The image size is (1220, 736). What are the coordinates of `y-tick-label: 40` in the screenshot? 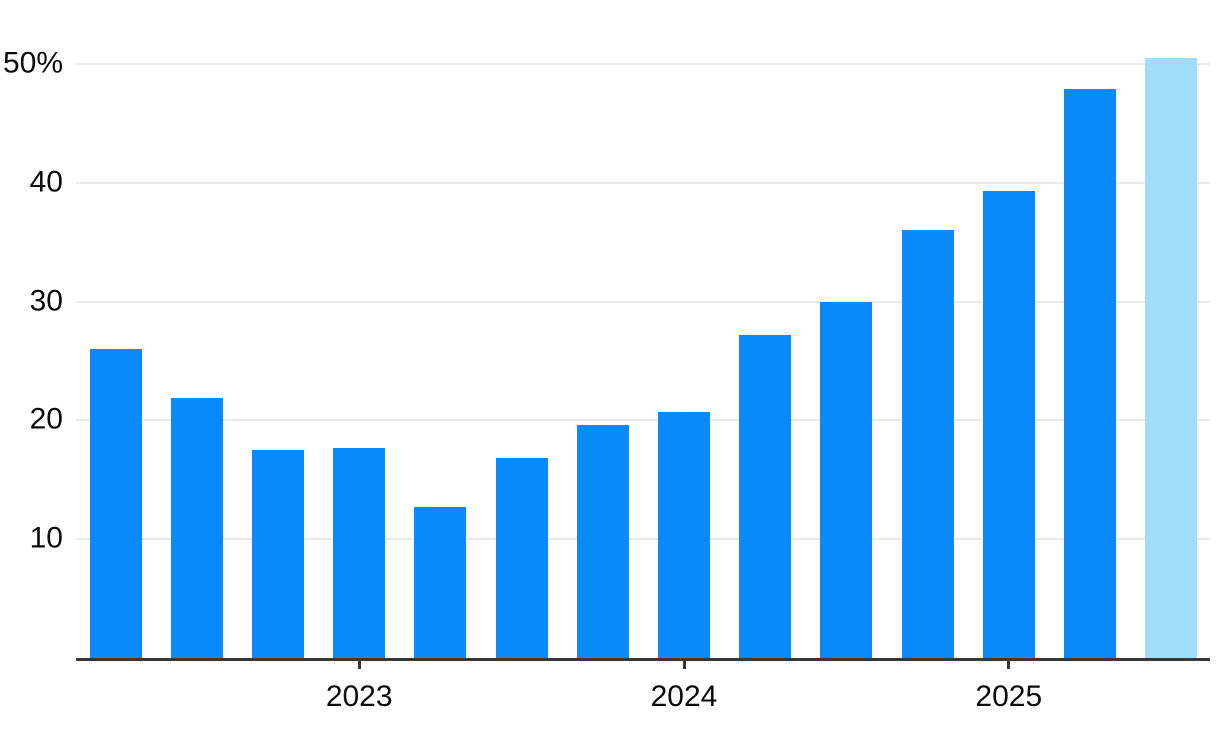 It's located at (46, 182).